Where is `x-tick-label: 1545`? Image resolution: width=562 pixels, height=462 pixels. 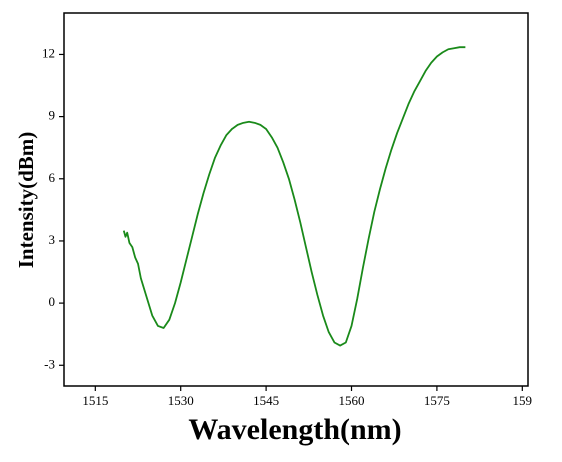
x-tick-label: 1545 is located at coordinates (266, 400).